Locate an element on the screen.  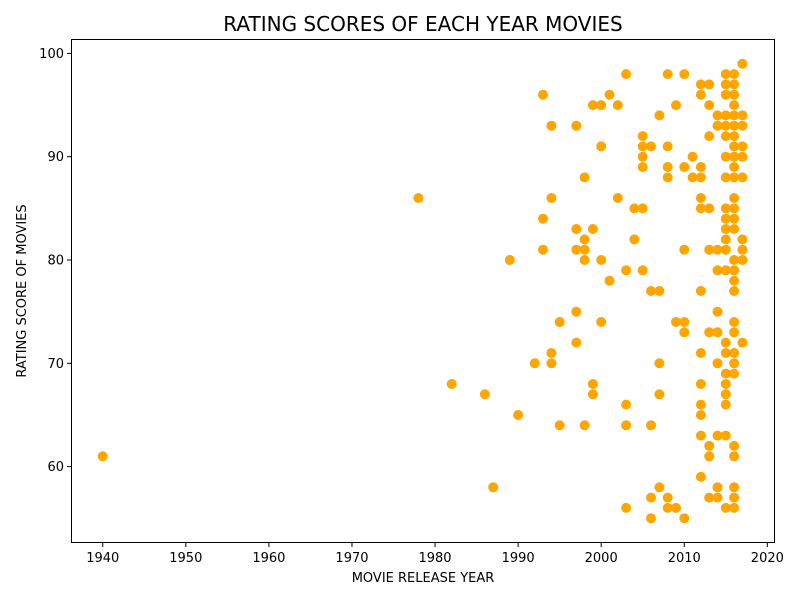
y-axis: 60 70 80 90 100 is located at coordinates (55, 261).